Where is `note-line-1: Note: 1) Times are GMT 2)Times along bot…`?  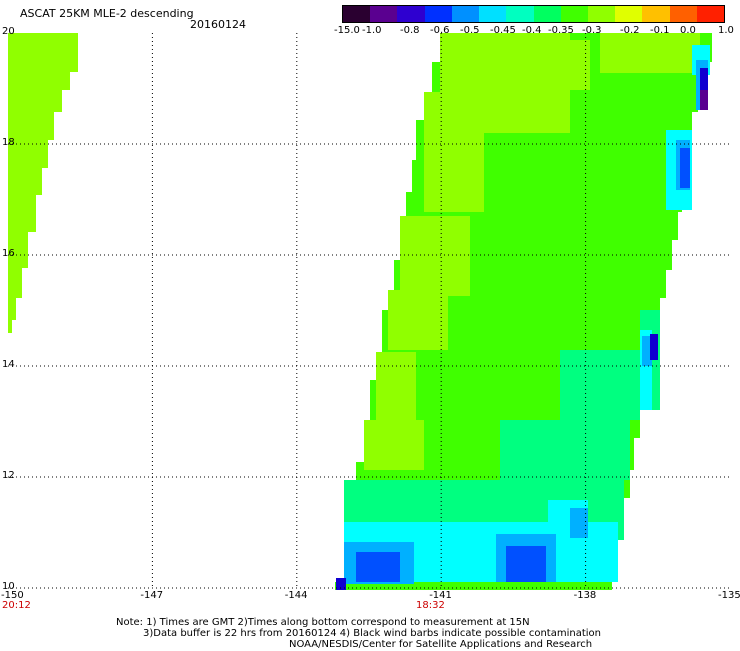
note-line-1: Note: 1) Times are GMT 2)Times along bot… is located at coordinates (323, 622).